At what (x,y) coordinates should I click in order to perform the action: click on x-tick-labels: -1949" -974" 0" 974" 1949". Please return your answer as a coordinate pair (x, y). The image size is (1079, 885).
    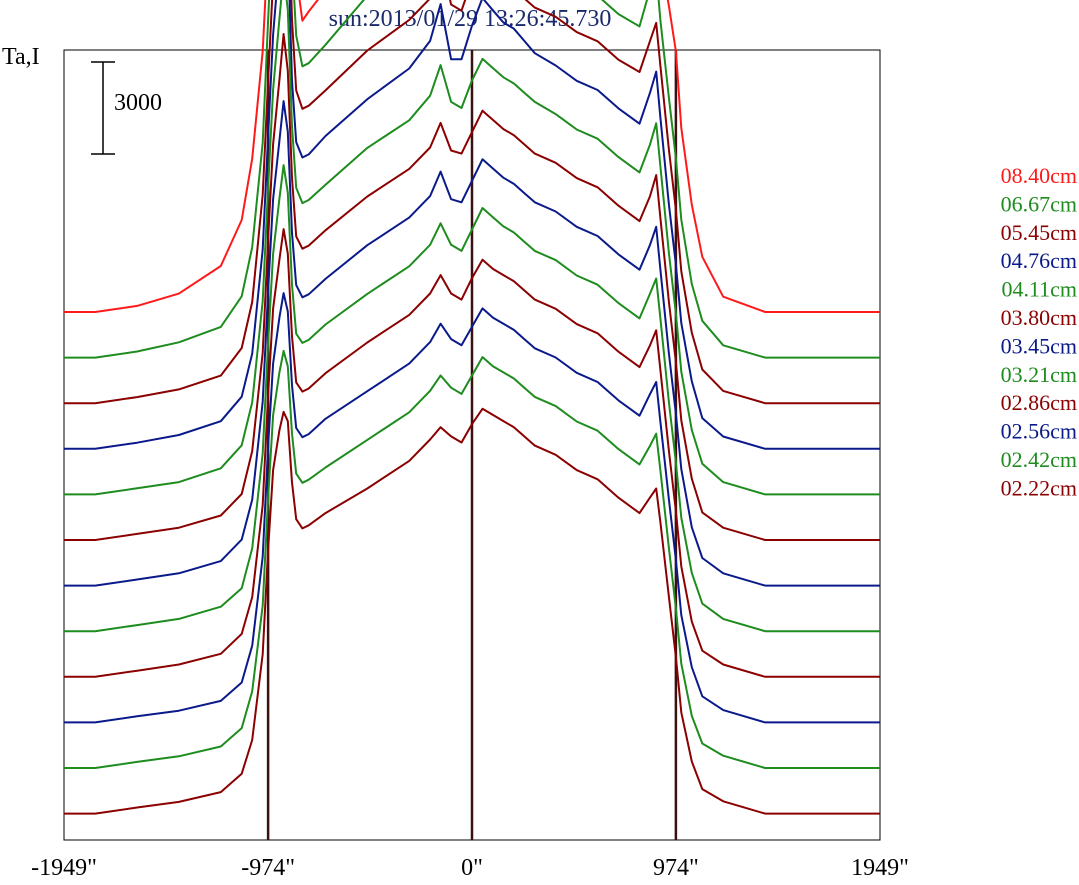
    Looking at the image, I should click on (470, 868).